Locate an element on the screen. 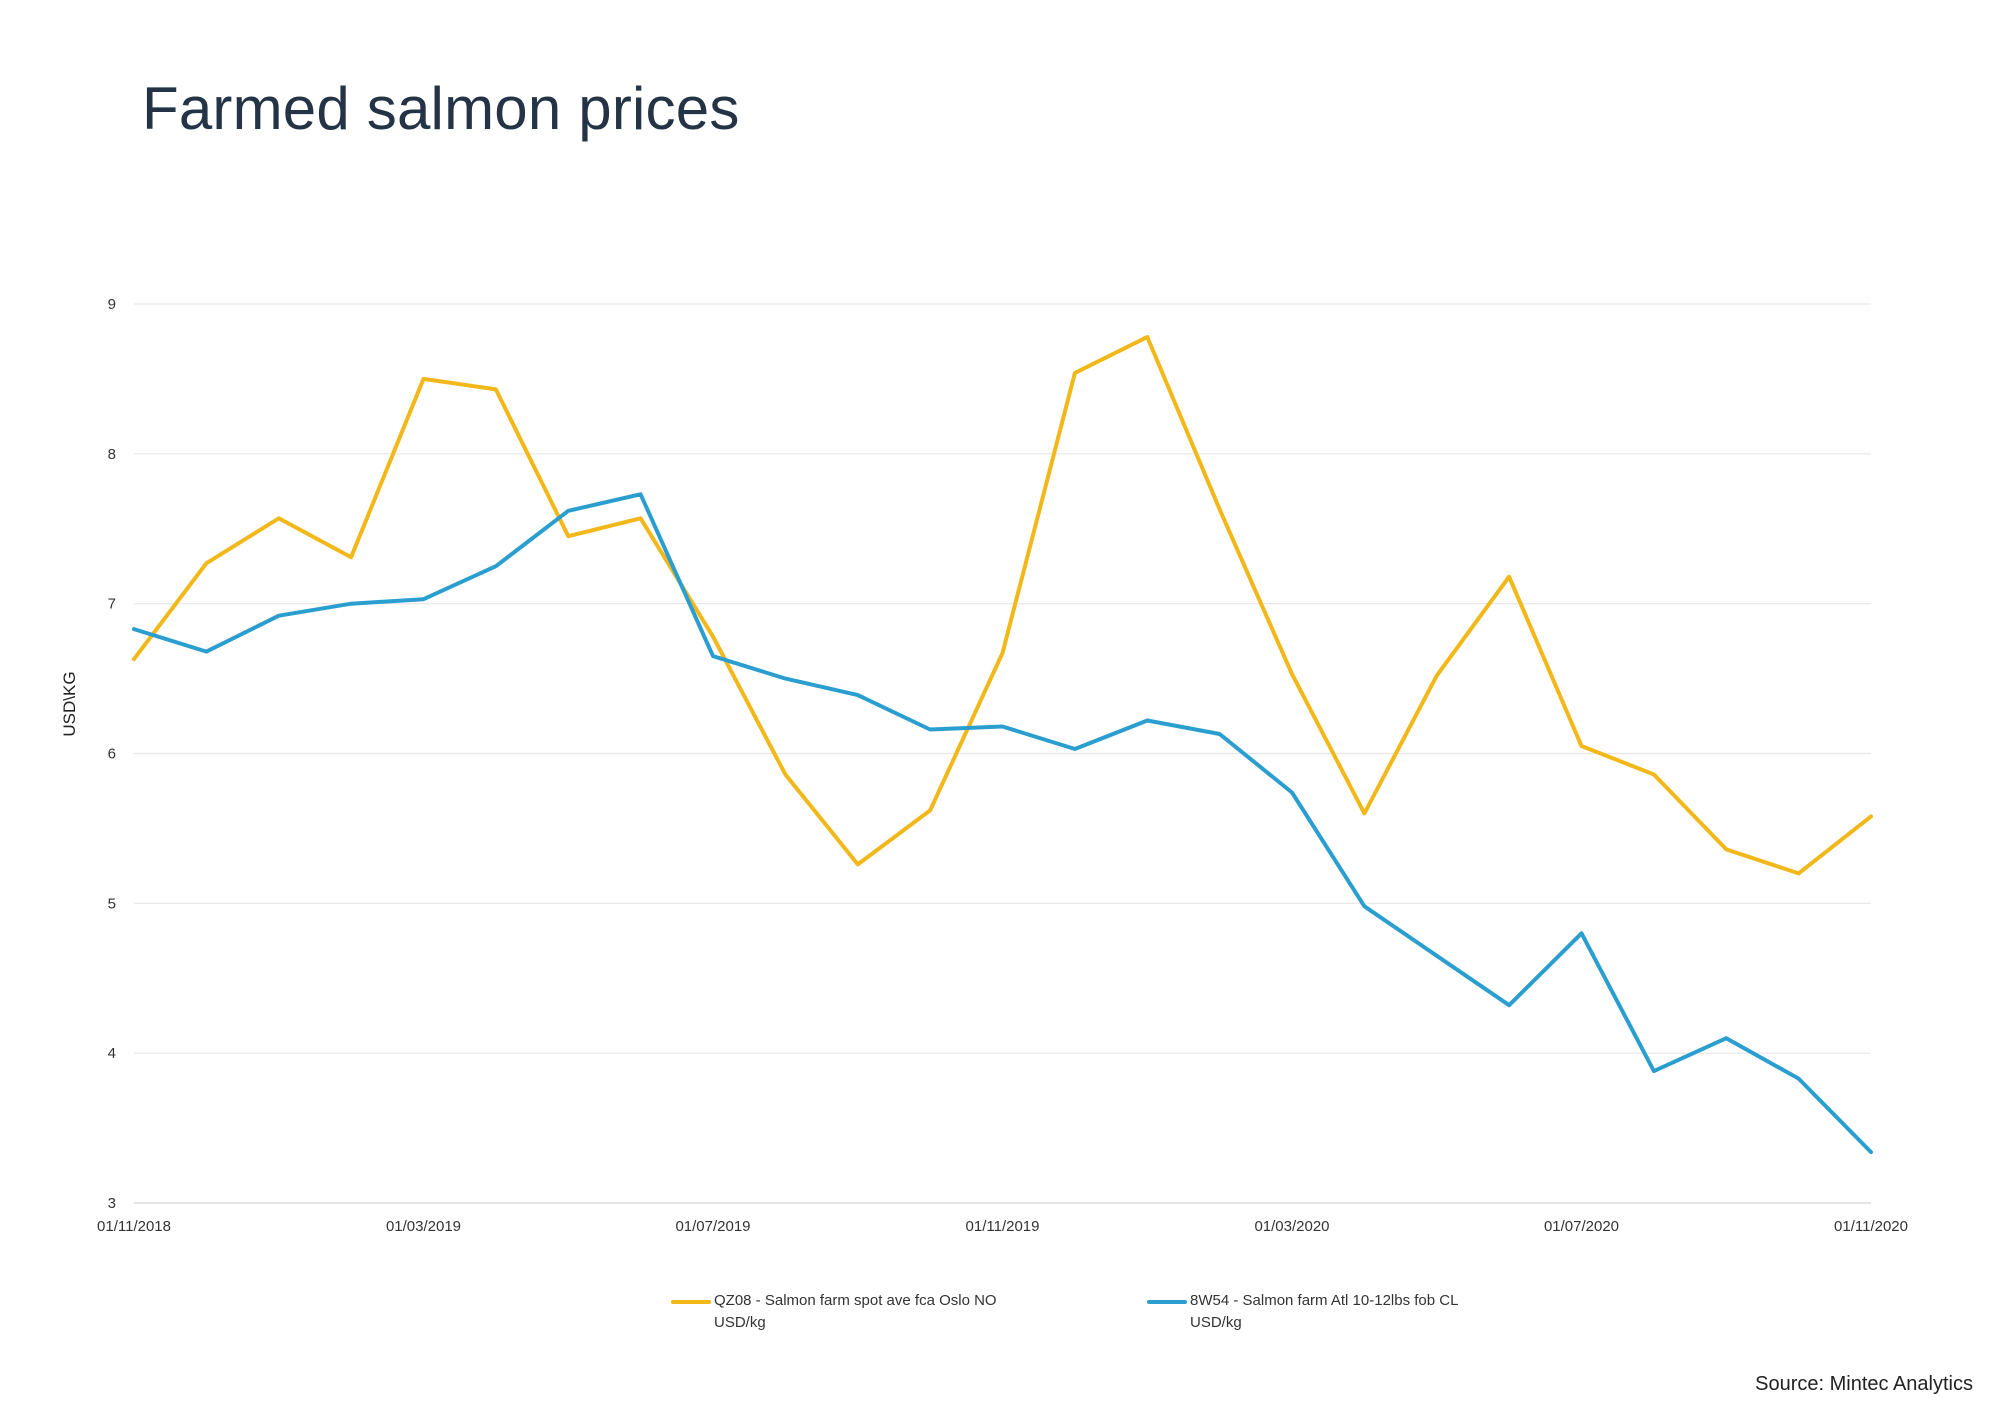 Image resolution: width=2000 pixels, height=1428 pixels. y-tick-label: 4 is located at coordinates (112, 1053).